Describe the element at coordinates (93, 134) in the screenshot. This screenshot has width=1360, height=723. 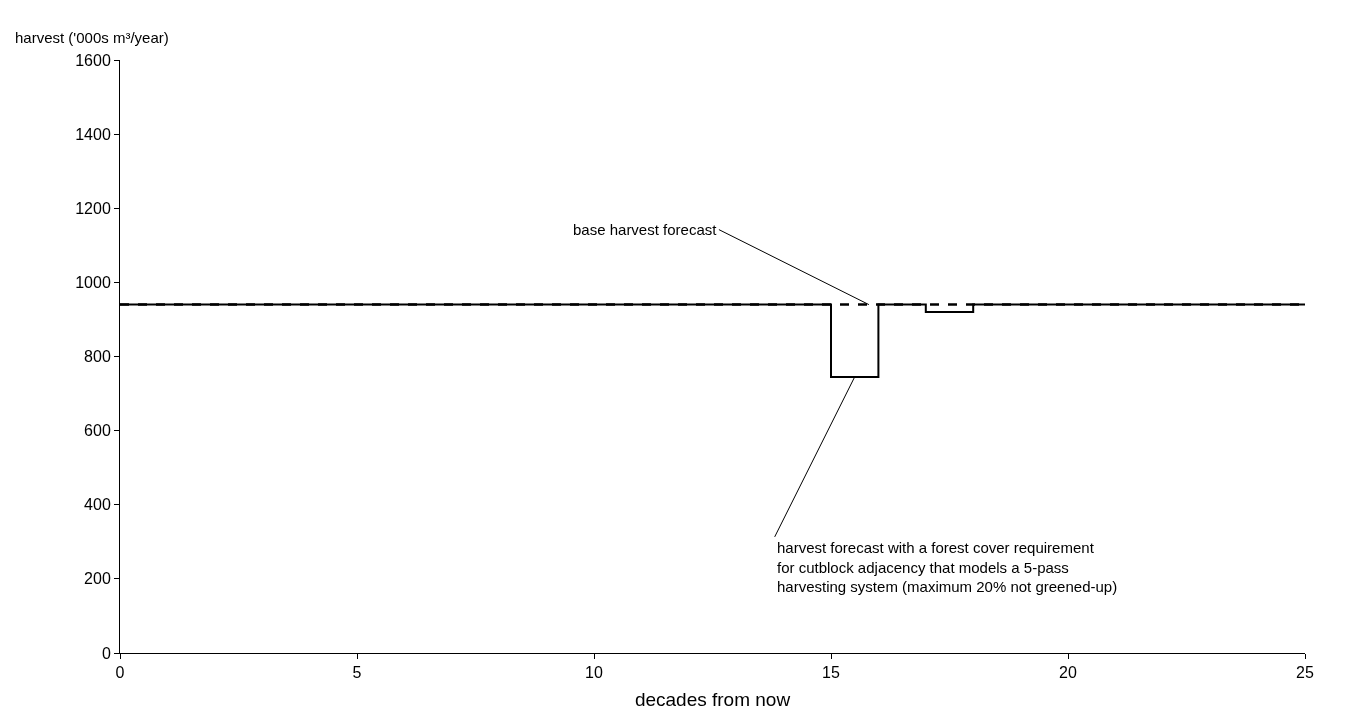
I see `y-tick-label: 1400` at that location.